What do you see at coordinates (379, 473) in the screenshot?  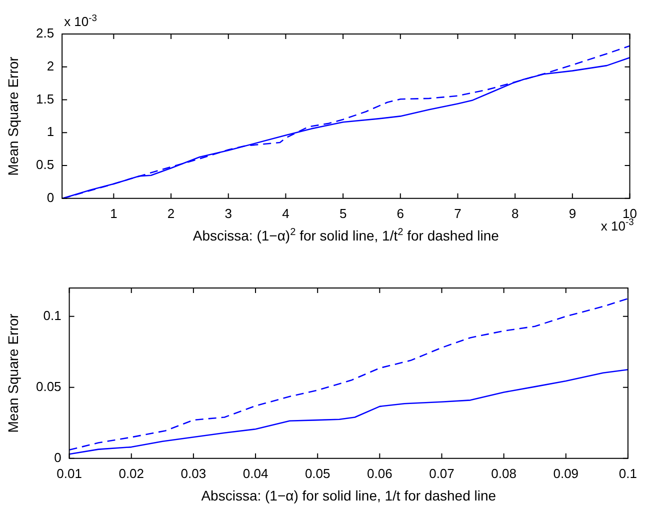 I see `x-tick-label: 0.06` at bounding box center [379, 473].